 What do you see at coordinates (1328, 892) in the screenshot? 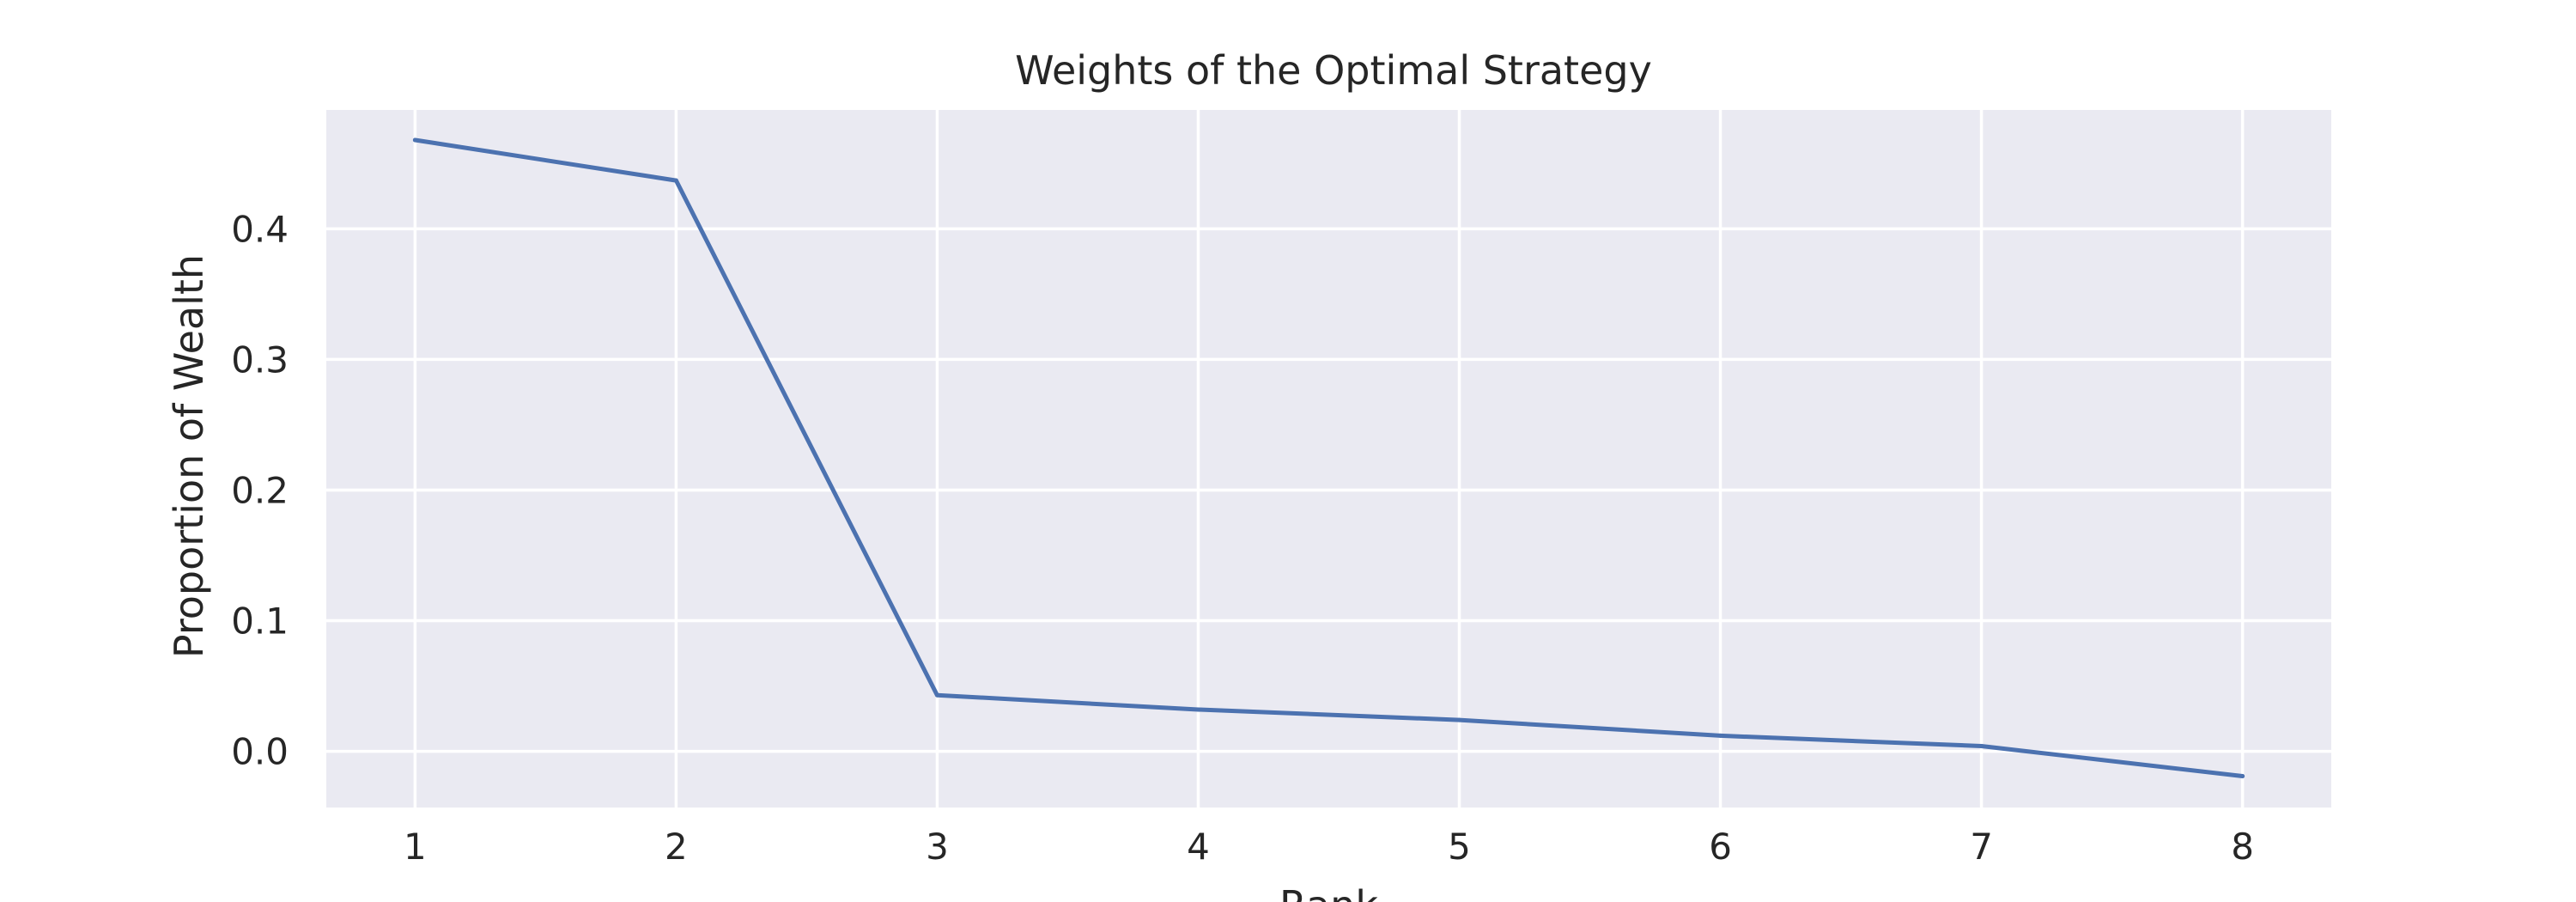
I see `x-axis-label: Rank` at bounding box center [1328, 892].